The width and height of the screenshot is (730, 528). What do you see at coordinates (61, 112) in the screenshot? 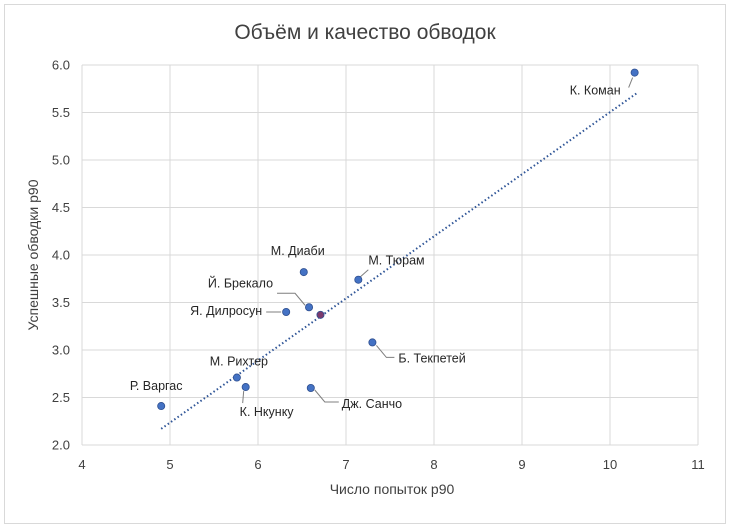
I see `y-tick-label: 5.5` at bounding box center [61, 112].